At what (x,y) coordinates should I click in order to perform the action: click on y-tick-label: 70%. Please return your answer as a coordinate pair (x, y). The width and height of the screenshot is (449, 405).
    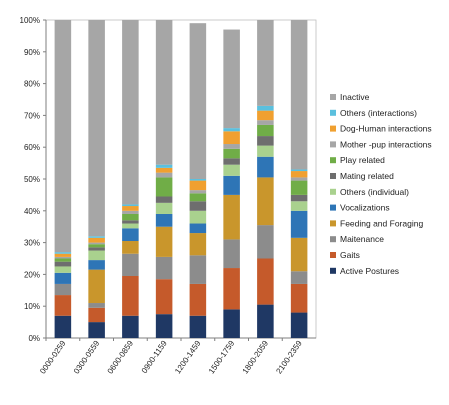
    Looking at the image, I should click on (32, 115).